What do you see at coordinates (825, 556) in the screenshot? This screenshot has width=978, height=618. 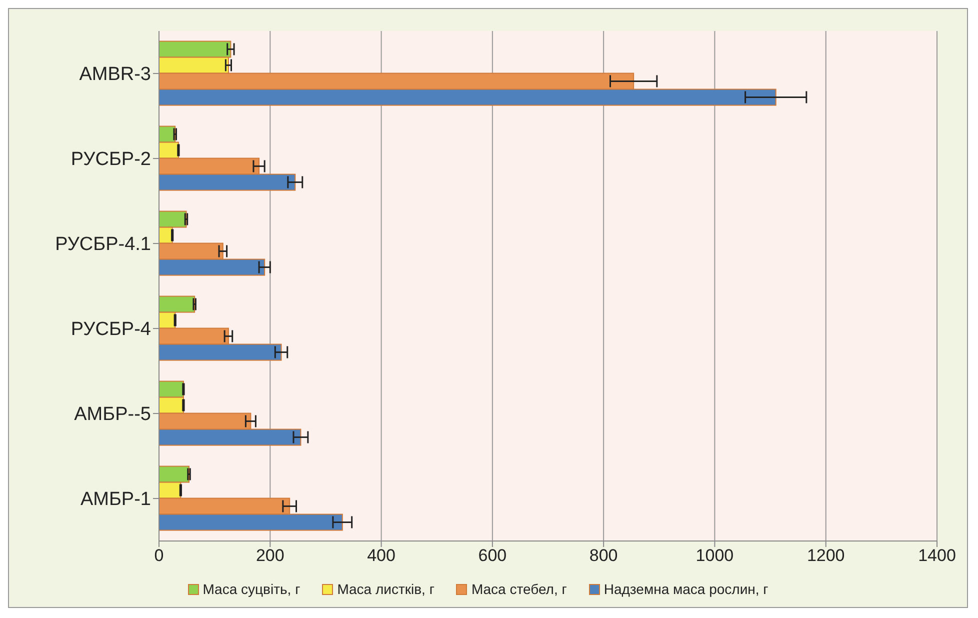 I see `x-tick-label: 1200` at bounding box center [825, 556].